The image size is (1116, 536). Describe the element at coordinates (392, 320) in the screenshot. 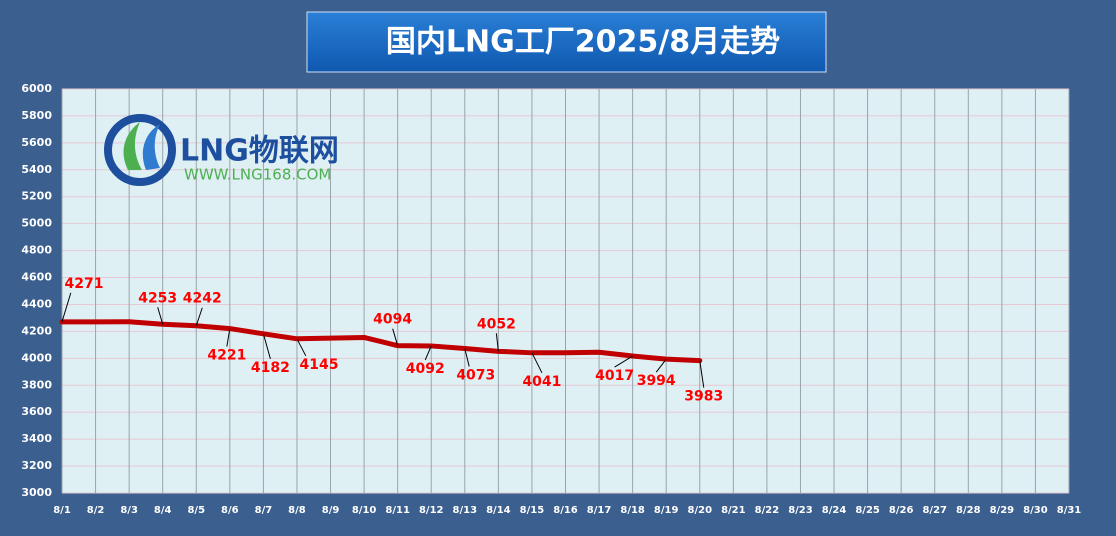

I see `data-label: 4094` at that location.